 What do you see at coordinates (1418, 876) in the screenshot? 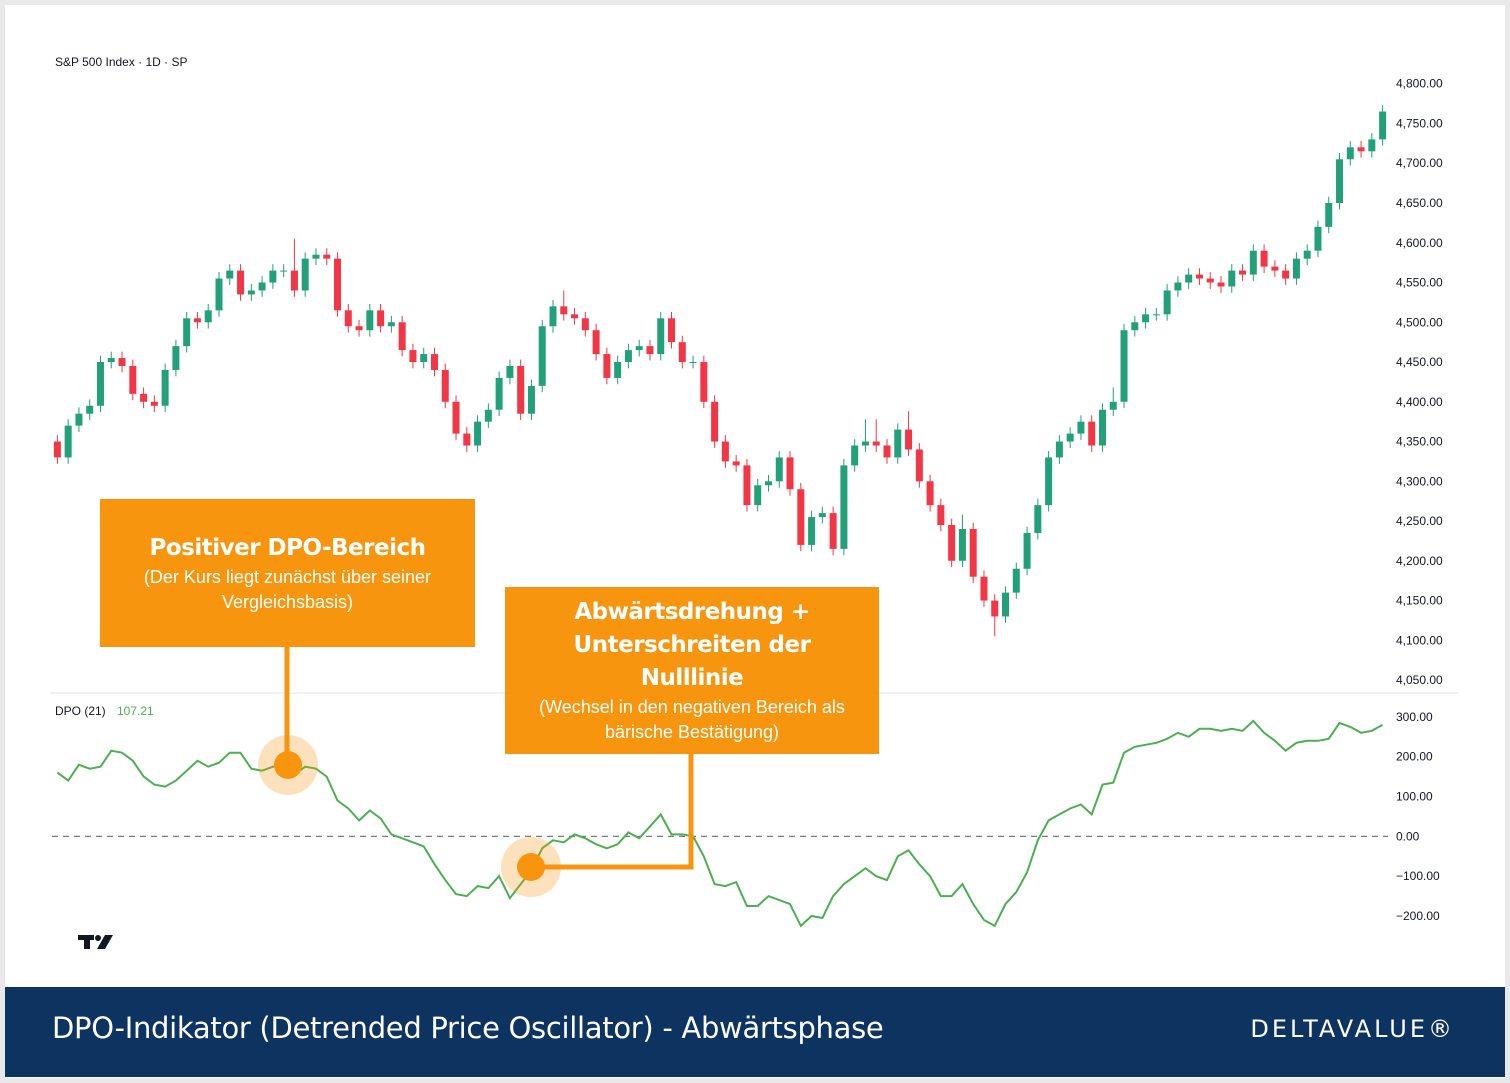
I see `y-tick-label: −100.00` at bounding box center [1418, 876].